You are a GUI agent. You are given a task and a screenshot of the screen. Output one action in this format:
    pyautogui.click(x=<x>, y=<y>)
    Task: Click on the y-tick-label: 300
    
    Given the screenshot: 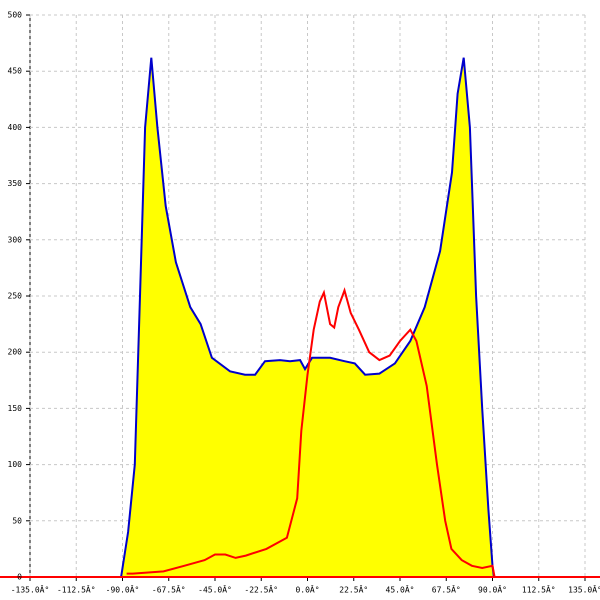 What is the action you would take?
    pyautogui.click(x=15, y=239)
    